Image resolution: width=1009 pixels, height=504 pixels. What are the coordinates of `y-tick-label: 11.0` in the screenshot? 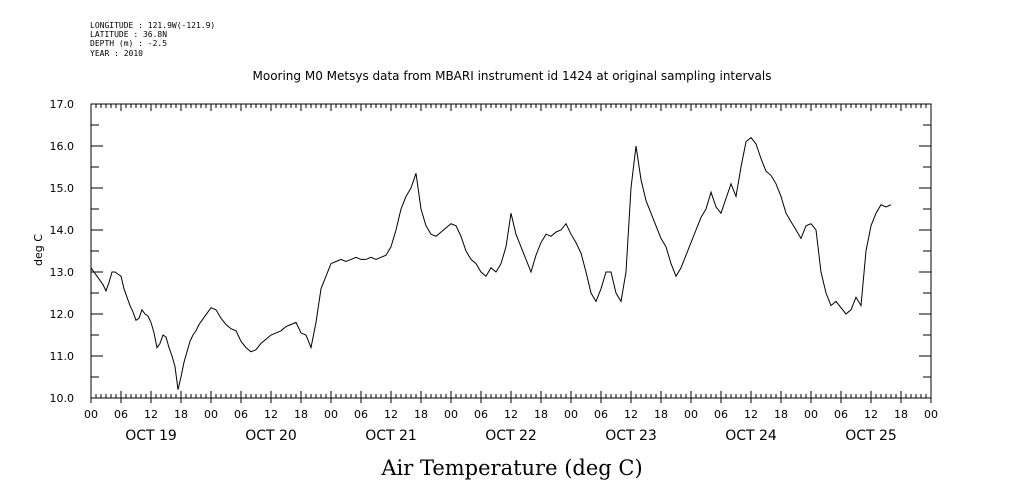 It's located at (62, 356).